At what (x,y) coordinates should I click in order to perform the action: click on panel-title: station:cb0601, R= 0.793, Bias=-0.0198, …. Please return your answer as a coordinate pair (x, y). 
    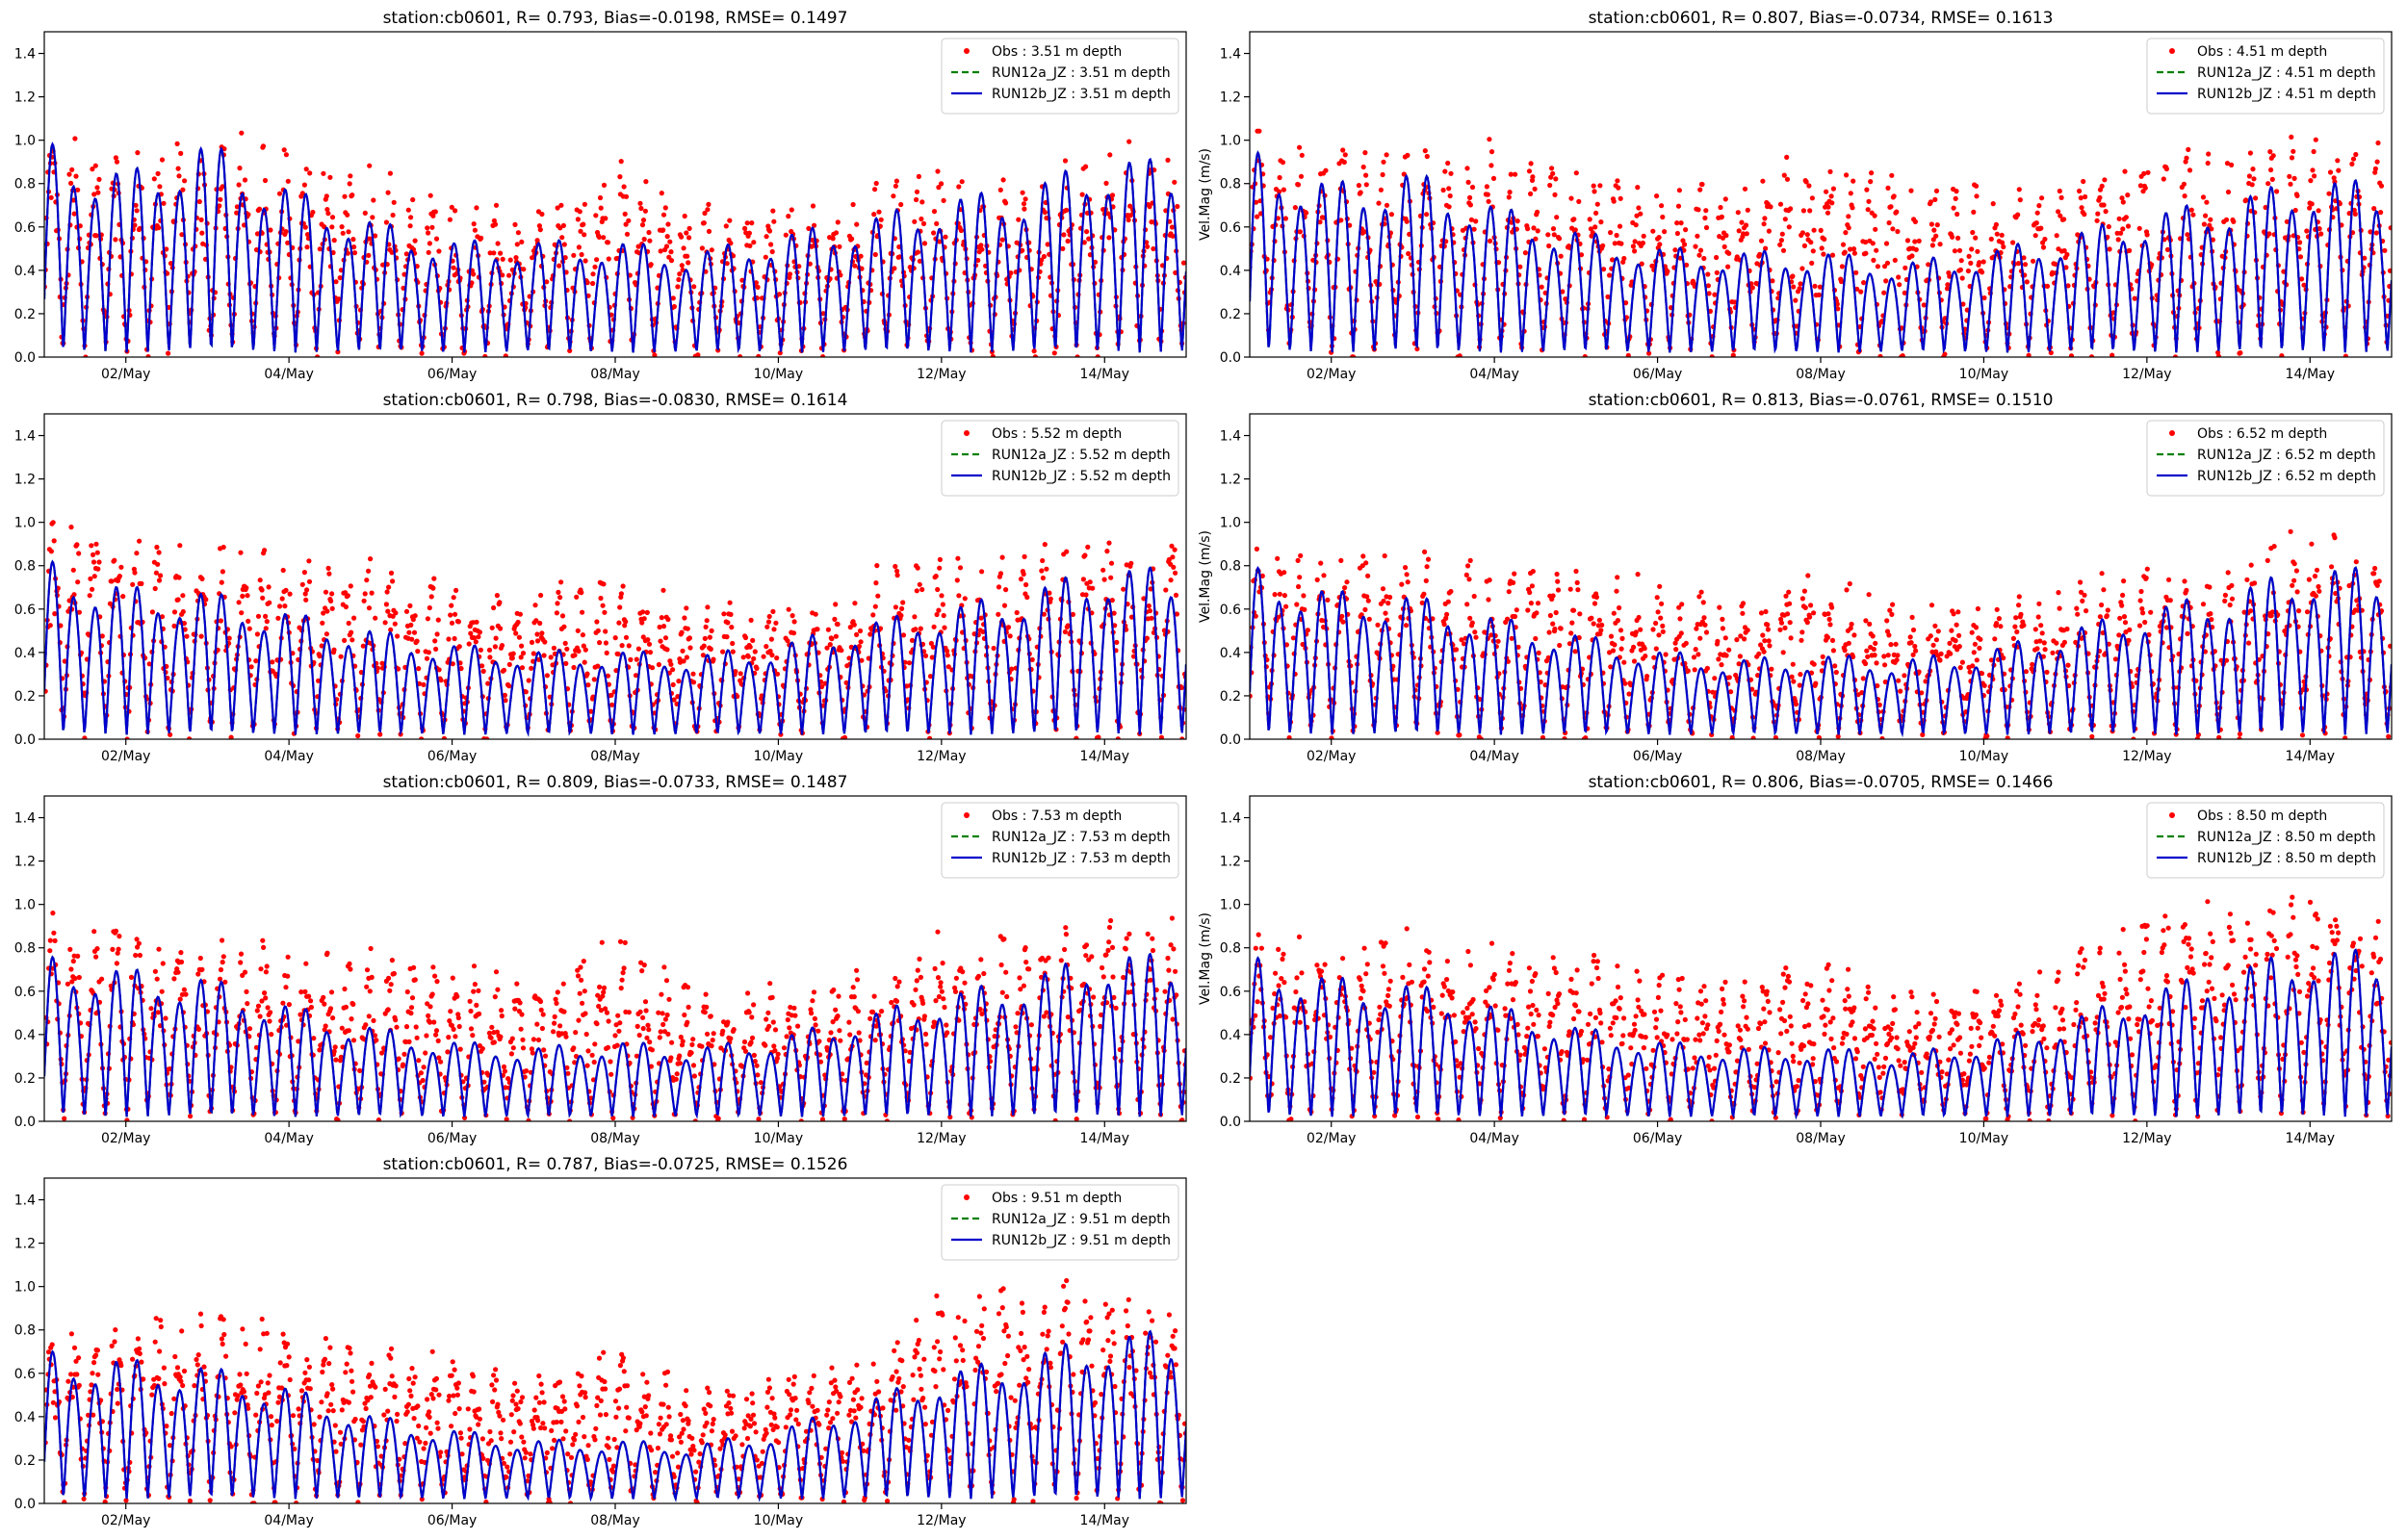
    Looking at the image, I should click on (615, 18).